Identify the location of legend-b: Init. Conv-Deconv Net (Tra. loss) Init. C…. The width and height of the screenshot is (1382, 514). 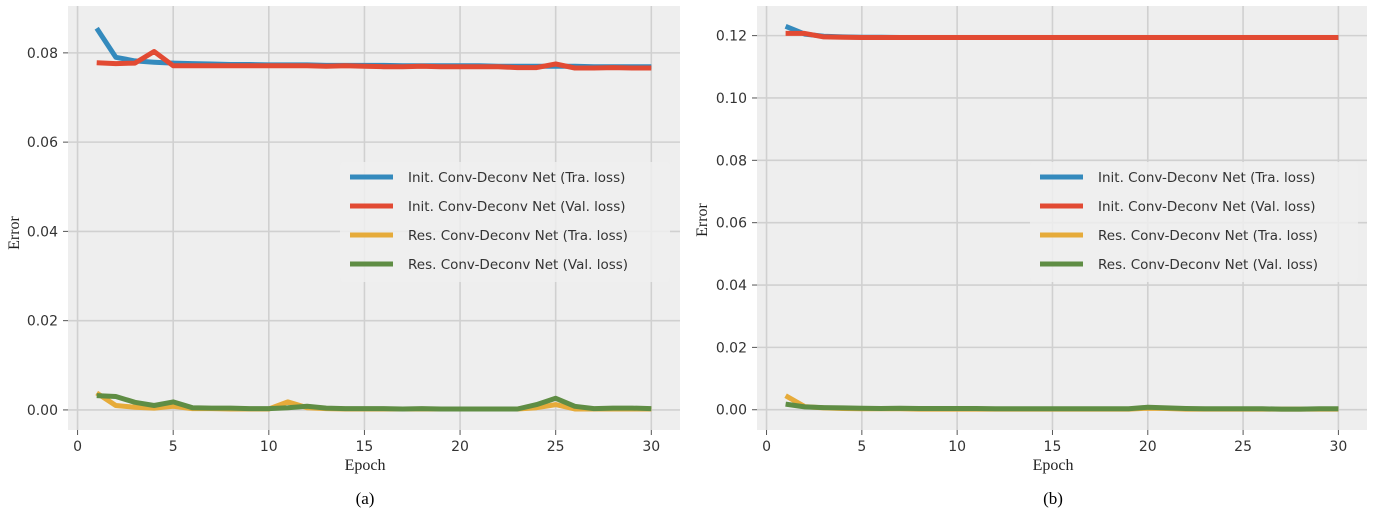
(1194, 222).